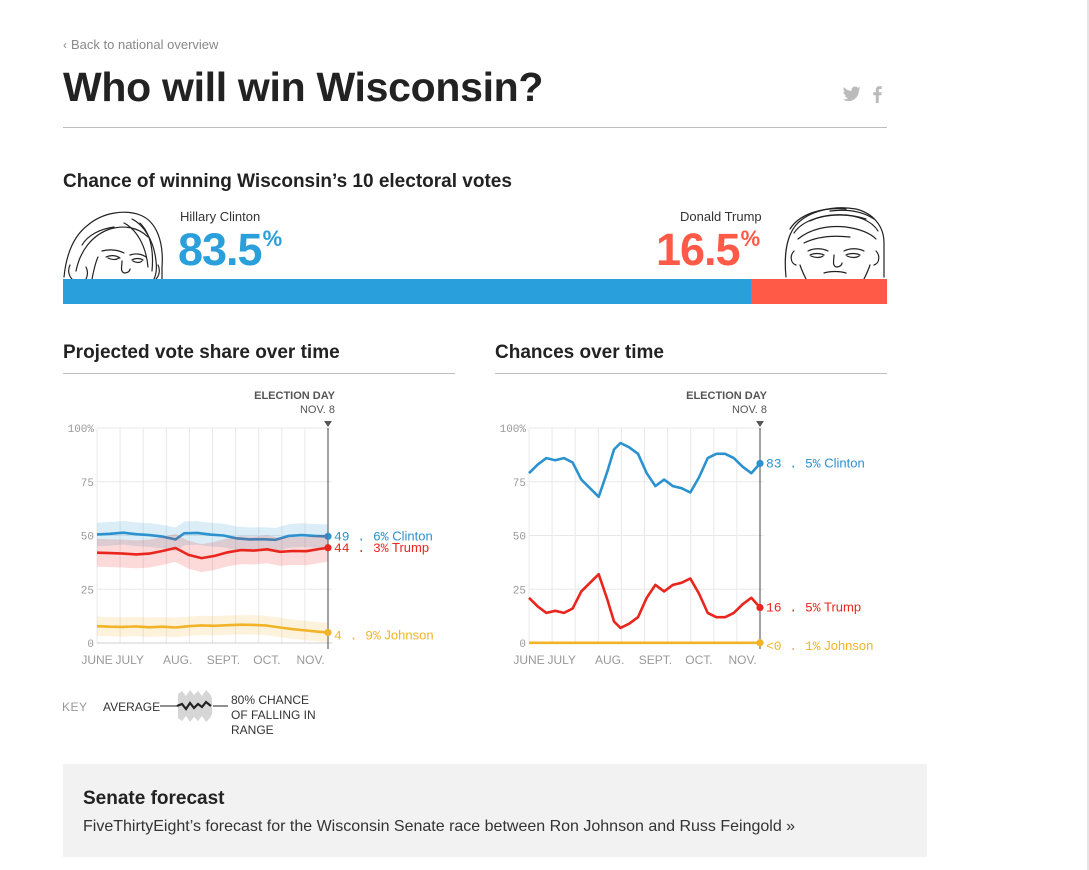 The image size is (1089, 870). Describe the element at coordinates (129, 660) in the screenshot. I see `vote-share-x-tick-label: JULY` at that location.